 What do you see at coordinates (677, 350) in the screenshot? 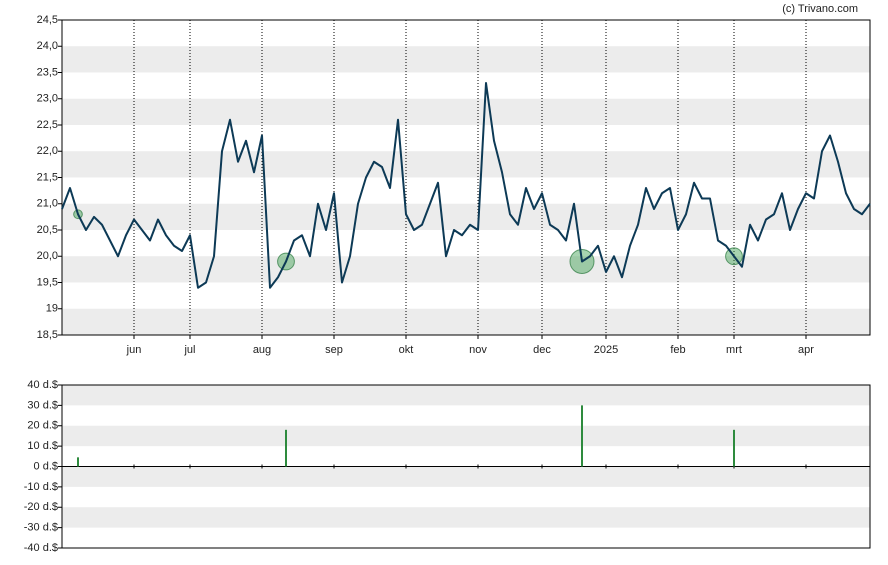
I see `x-tick-label: feb` at bounding box center [677, 350].